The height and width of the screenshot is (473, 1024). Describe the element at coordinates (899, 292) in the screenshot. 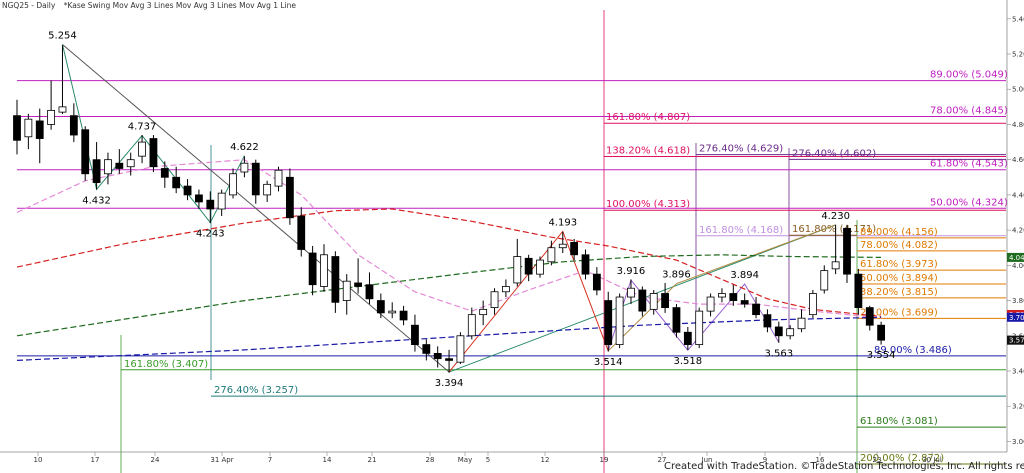

I see `fib-label-15: 38.20% (3.815)` at that location.